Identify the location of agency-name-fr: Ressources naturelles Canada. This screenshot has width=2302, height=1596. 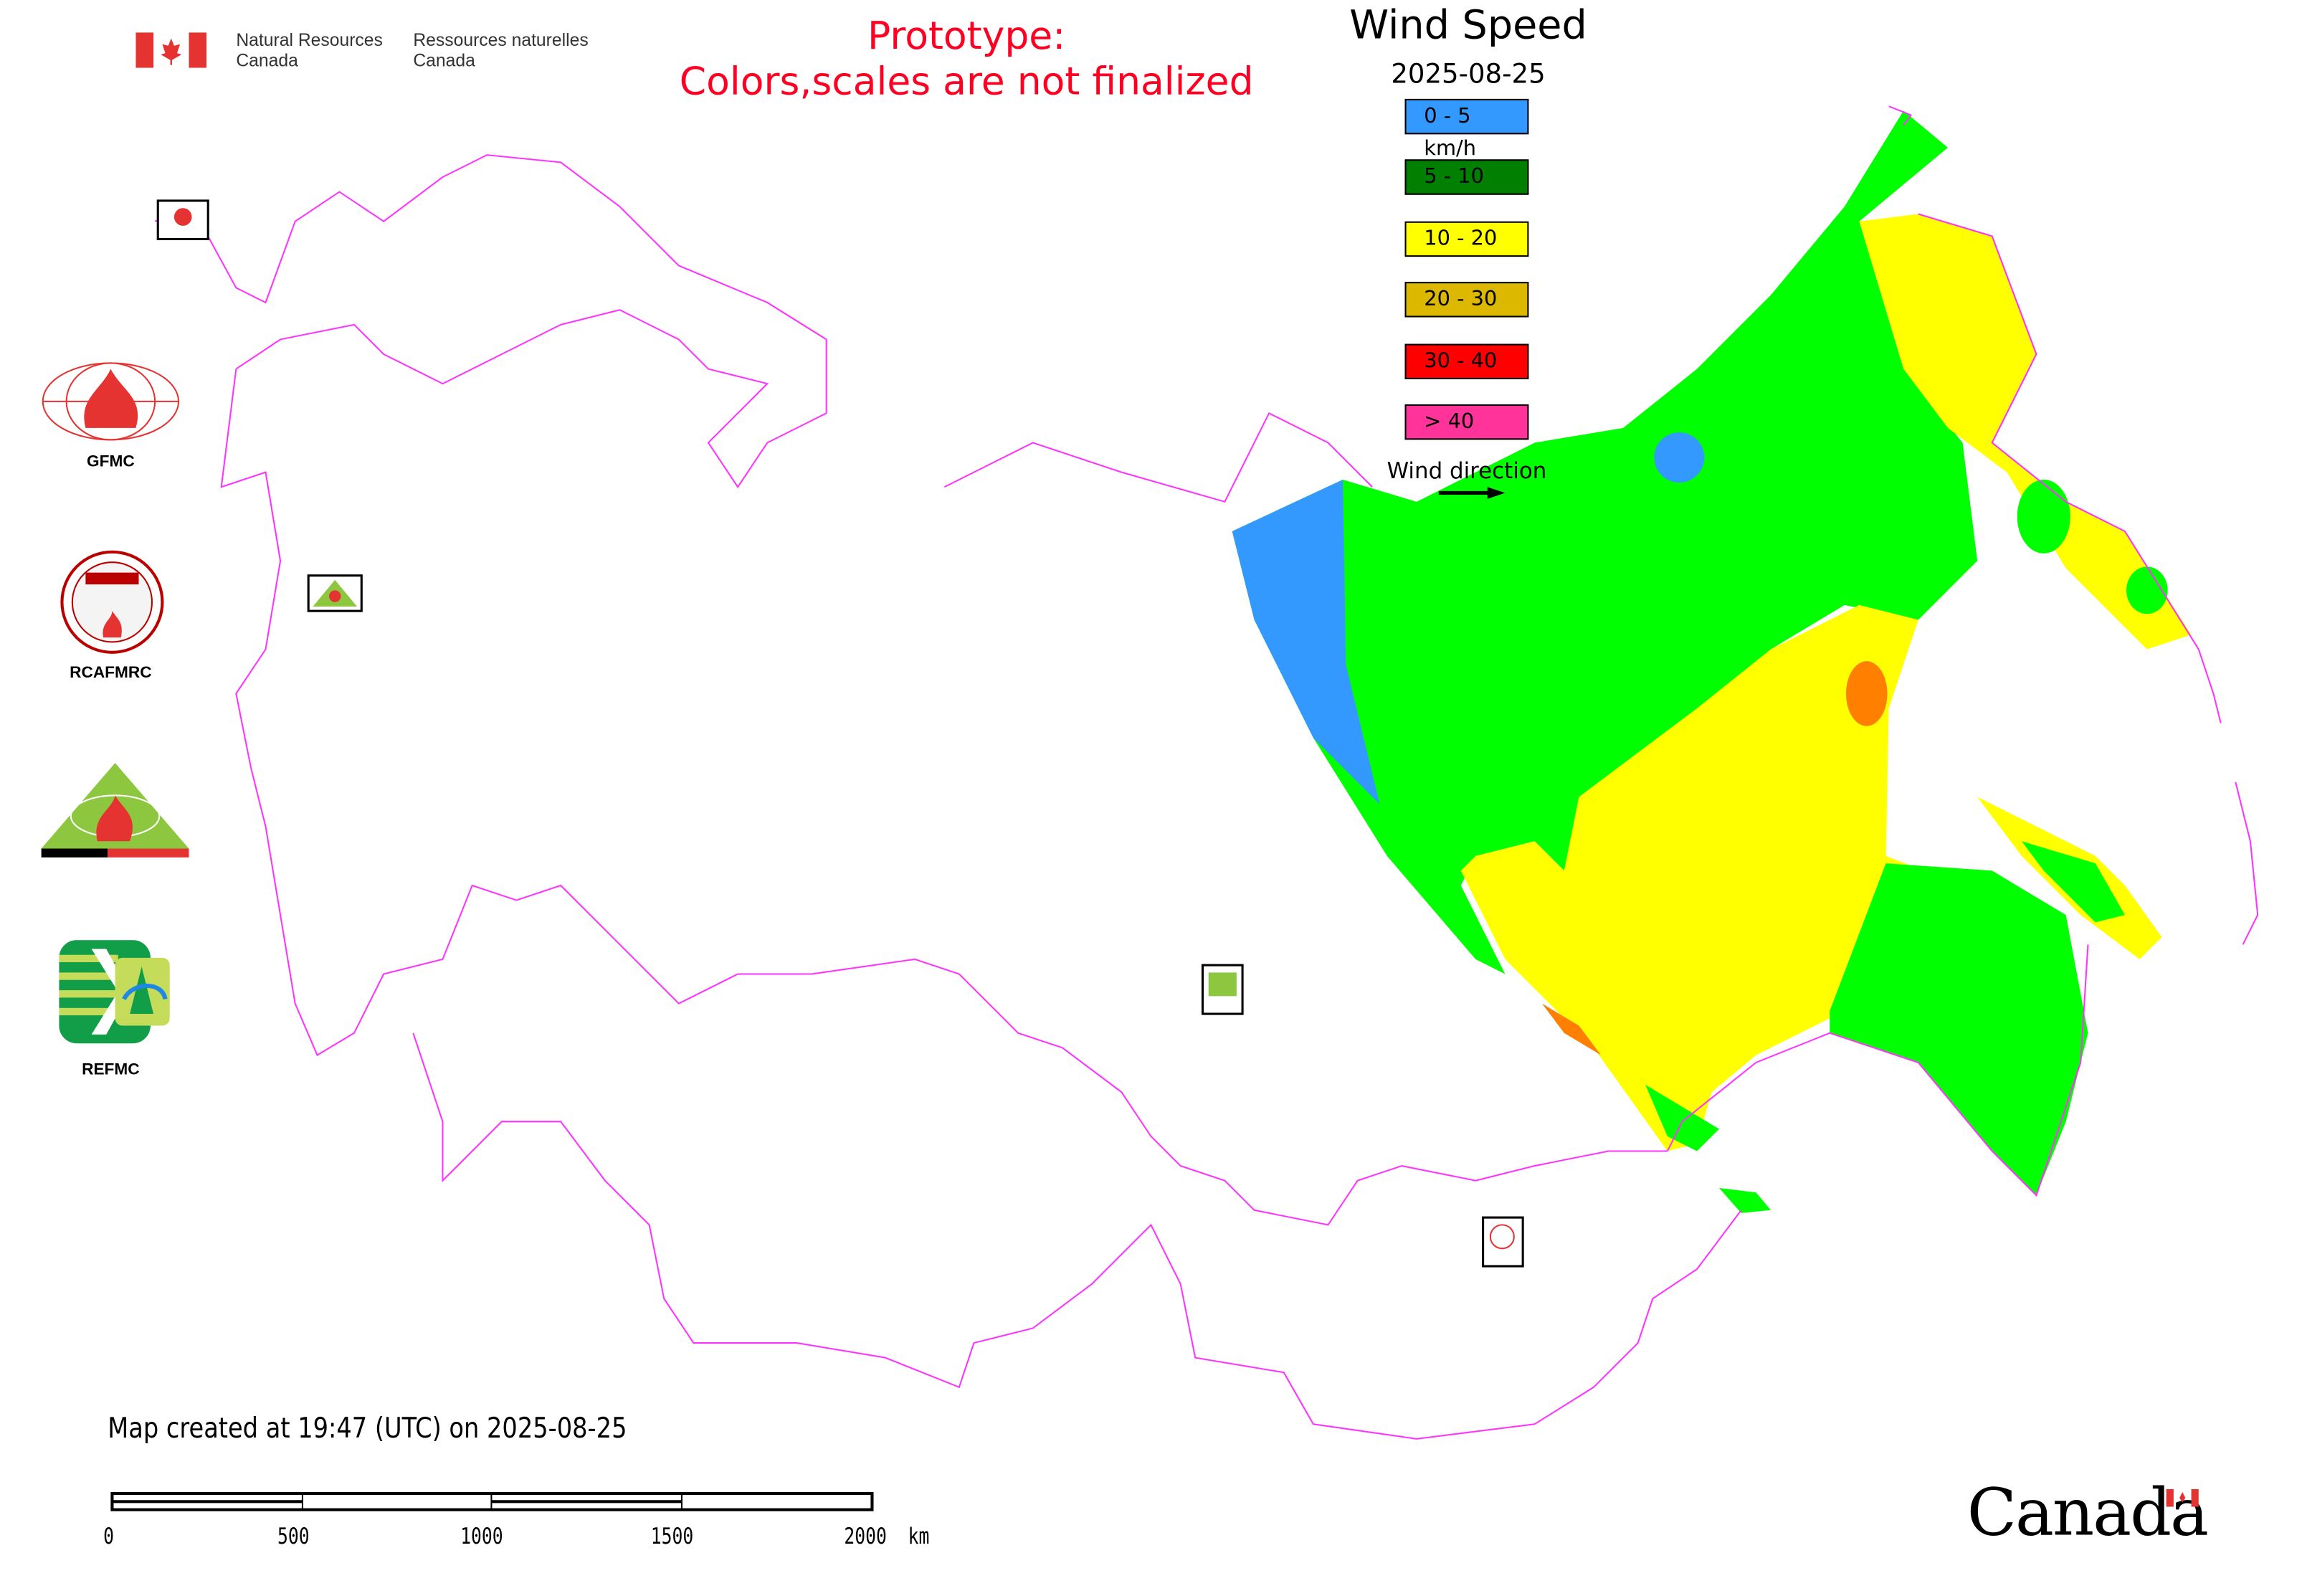
(501, 50).